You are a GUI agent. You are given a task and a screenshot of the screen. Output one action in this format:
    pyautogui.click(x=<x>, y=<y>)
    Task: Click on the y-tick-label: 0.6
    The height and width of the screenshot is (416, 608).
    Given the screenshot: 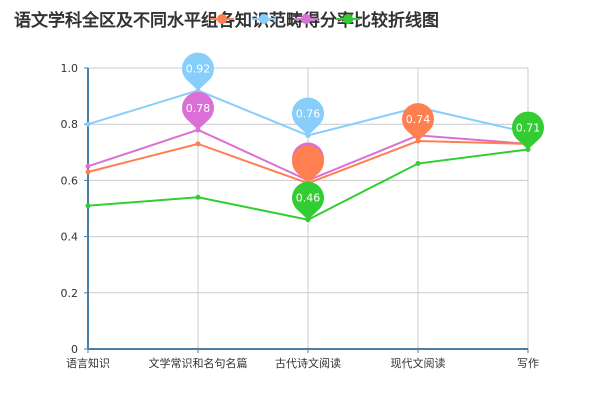 What is the action you would take?
    pyautogui.click(x=70, y=180)
    